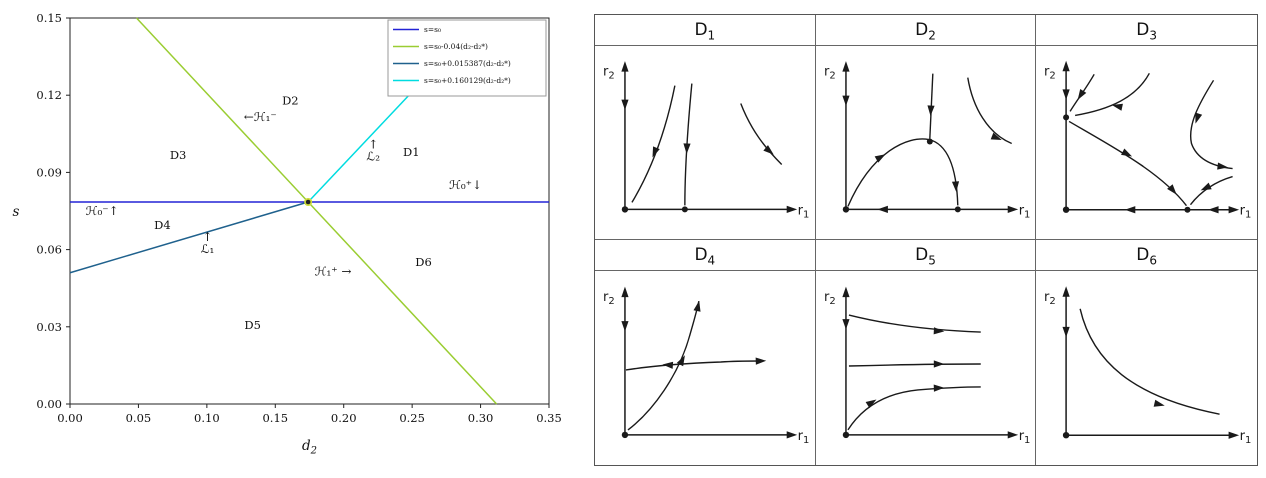  I want to click on panel-label-sub: 2, so click(932, 35).